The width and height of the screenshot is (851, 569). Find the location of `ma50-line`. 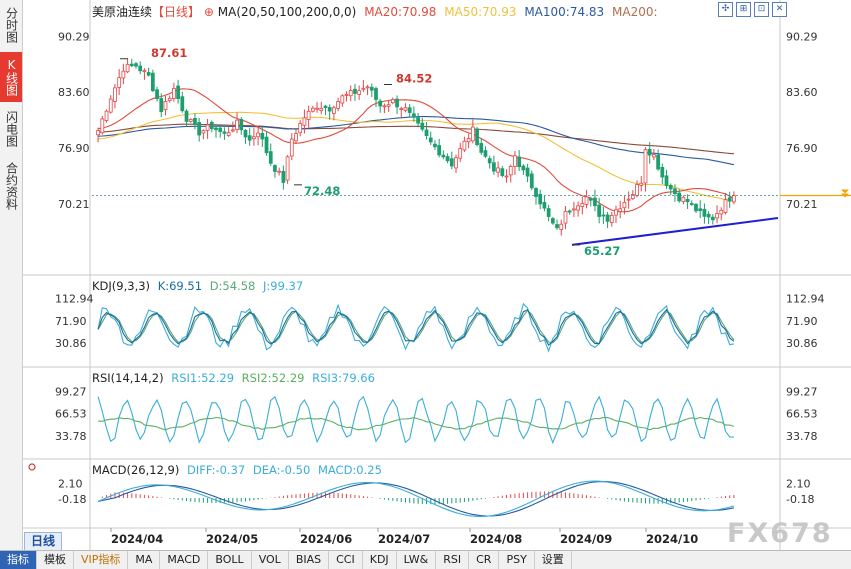

ma50-line is located at coordinates (416, 156).